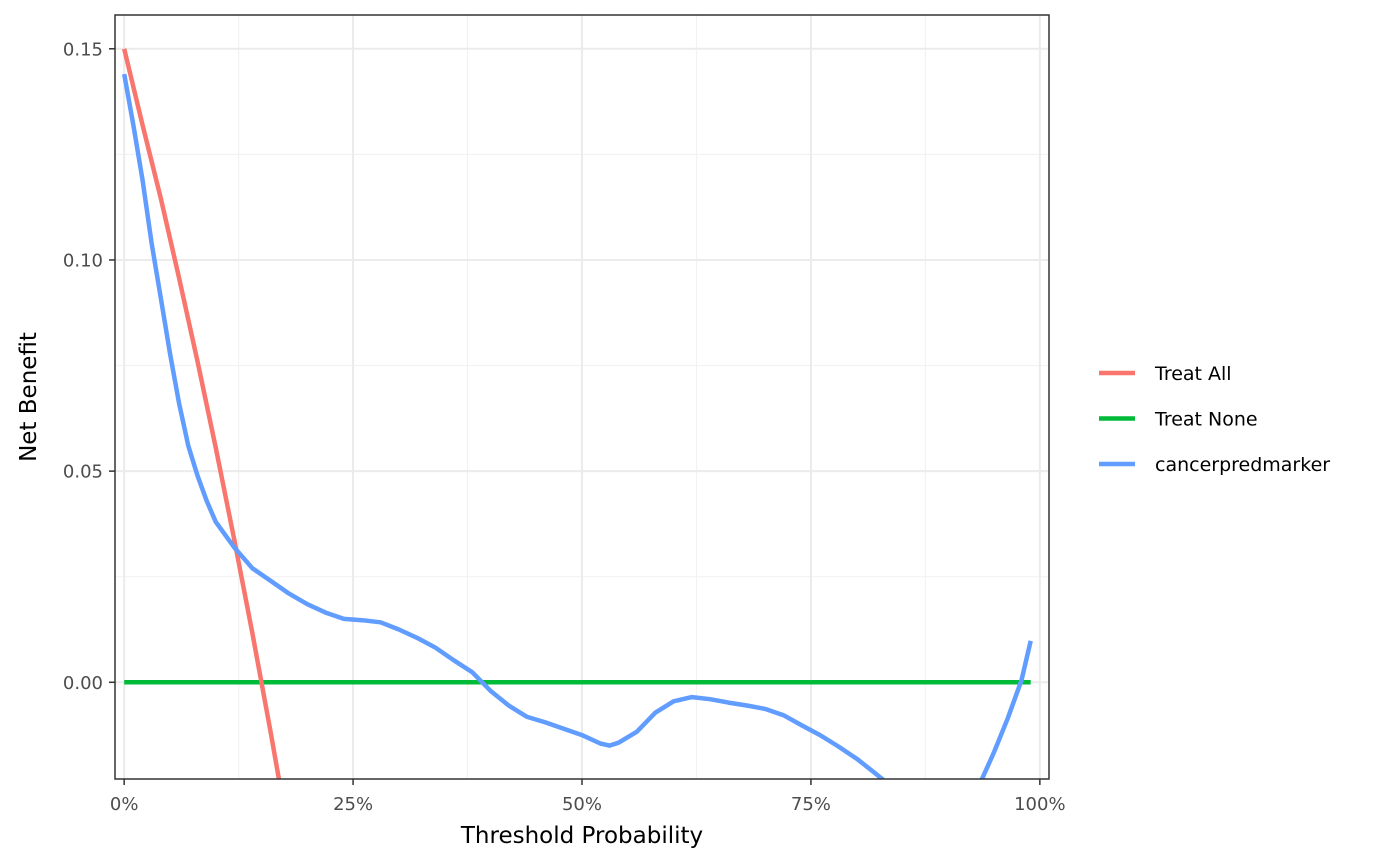 This screenshot has width=1400, height=865. What do you see at coordinates (202, 413) in the screenshot?
I see `series-line-treat-all` at bounding box center [202, 413].